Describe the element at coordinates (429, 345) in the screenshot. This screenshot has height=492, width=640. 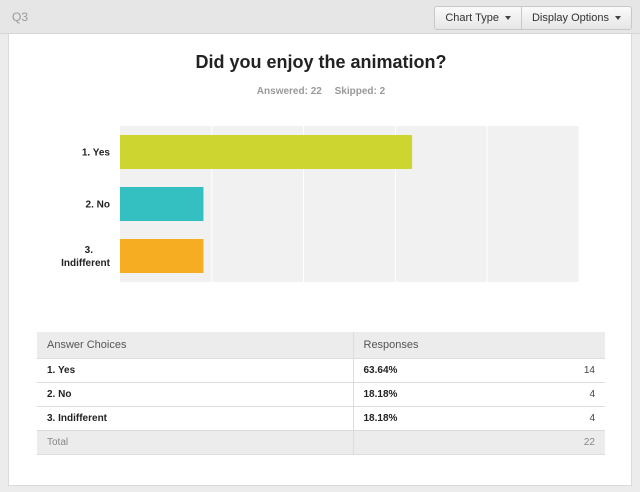
I see `responses-header: Responses` at that location.